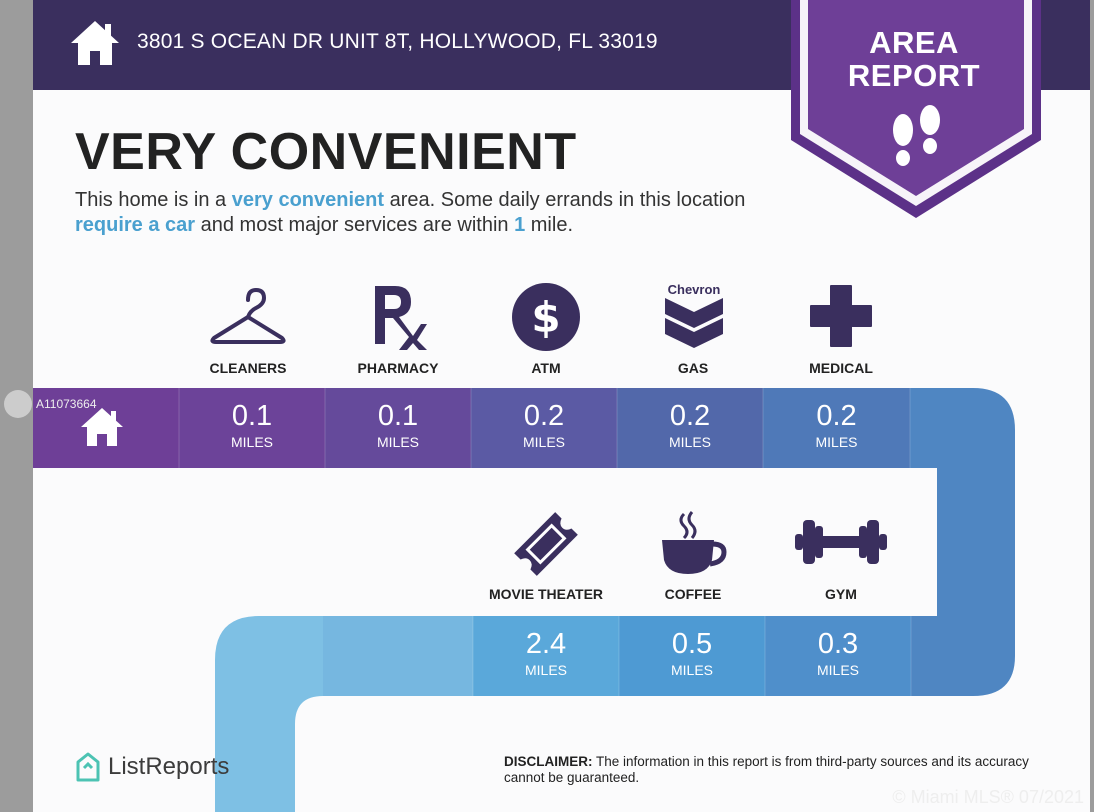 The height and width of the screenshot is (812, 1094). Describe the element at coordinates (169, 766) in the screenshot. I see `brand-name: ListReports` at that location.